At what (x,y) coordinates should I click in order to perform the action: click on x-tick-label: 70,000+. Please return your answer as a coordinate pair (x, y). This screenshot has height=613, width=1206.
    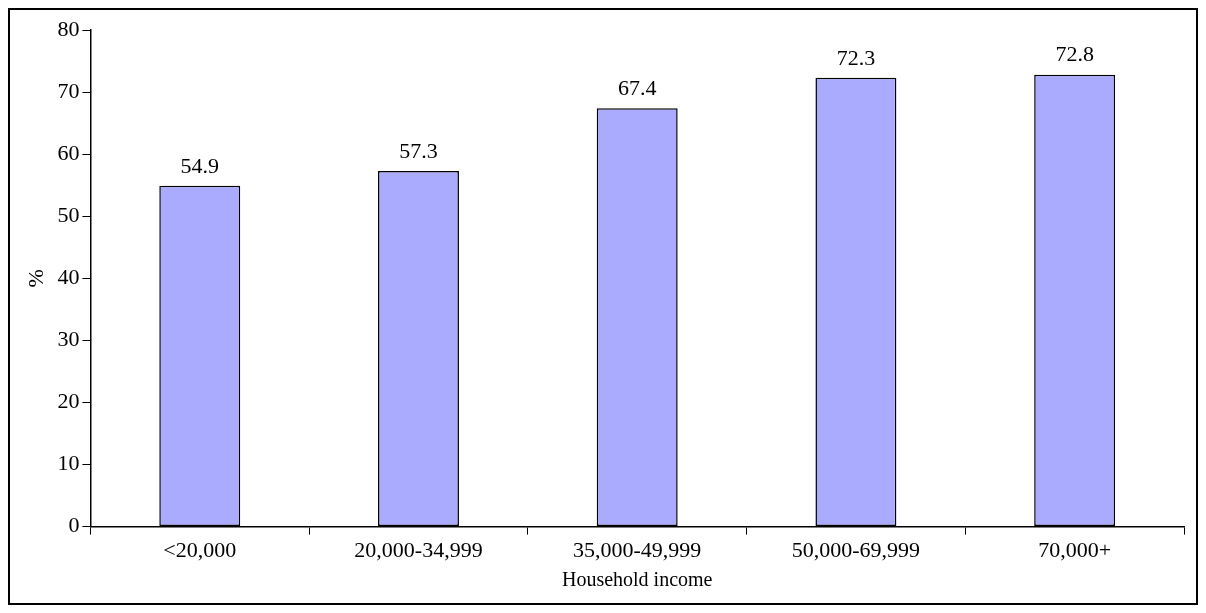
    Looking at the image, I should click on (1075, 549).